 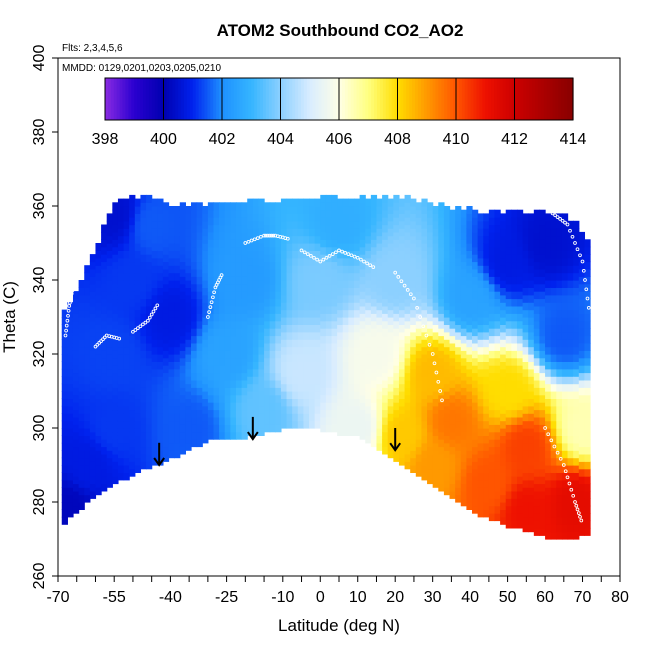 I want to click on y-tick-label: 300, so click(x=39, y=428).